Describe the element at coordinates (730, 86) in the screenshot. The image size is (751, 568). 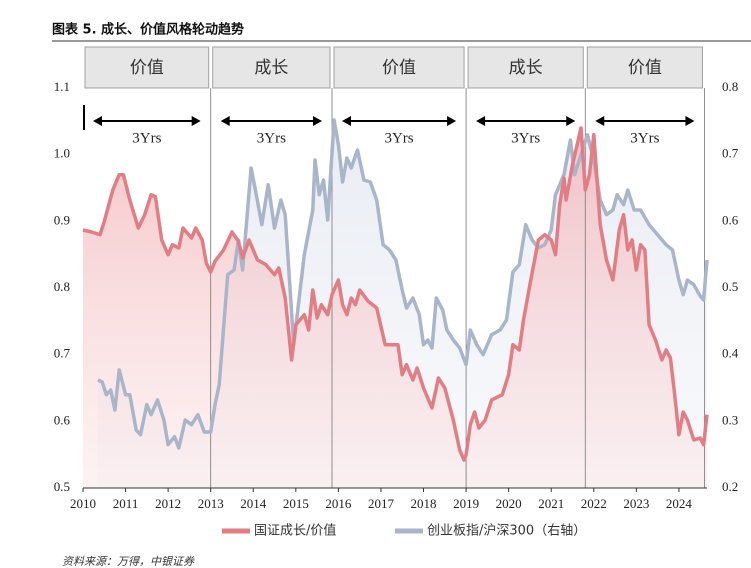
I see `y2-tick-label: 0.8` at that location.